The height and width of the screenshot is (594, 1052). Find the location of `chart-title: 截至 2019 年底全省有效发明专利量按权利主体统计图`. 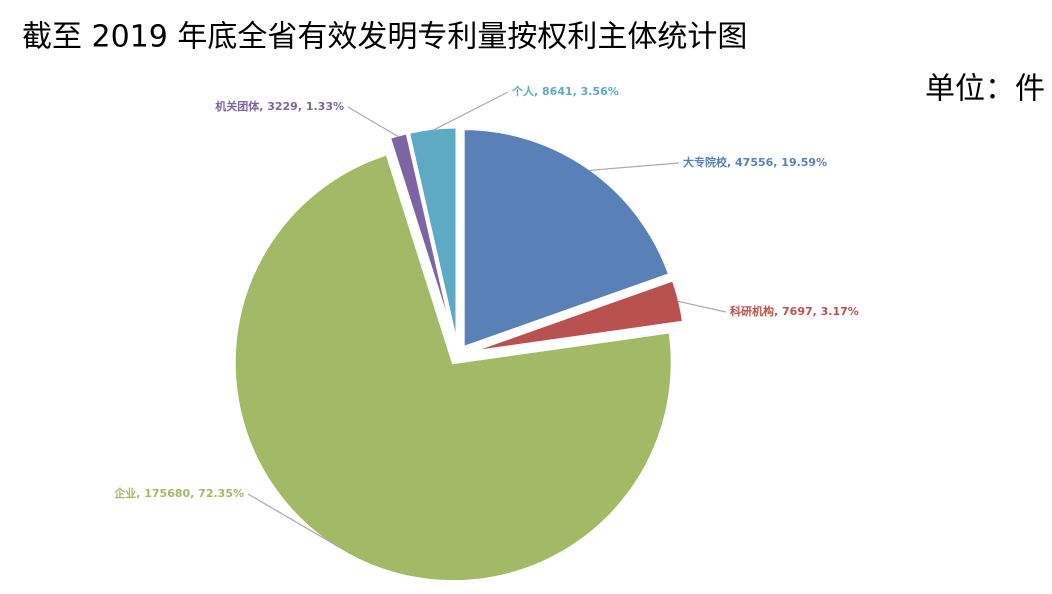

chart-title: 截至 2019 年底全省有效发明专利量按权利主体统计图 is located at coordinates (384, 37).